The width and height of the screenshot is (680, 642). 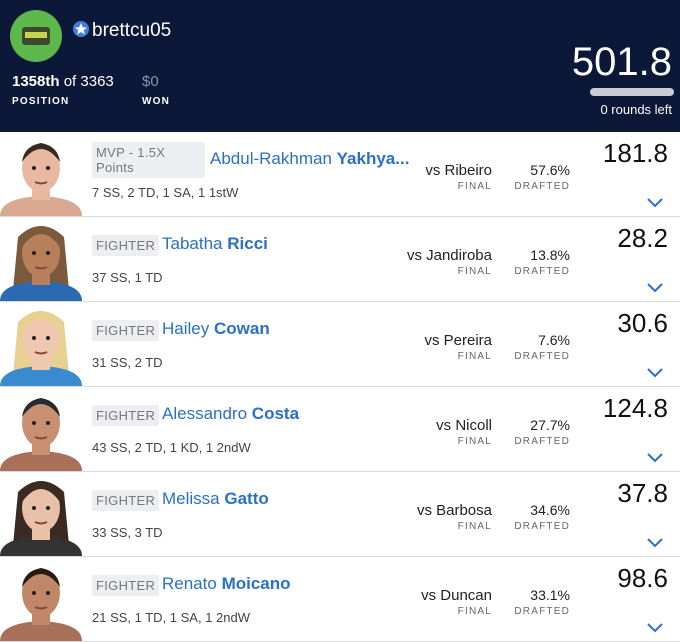 I want to click on drafted-pct: 13.8%, so click(x=550, y=255).